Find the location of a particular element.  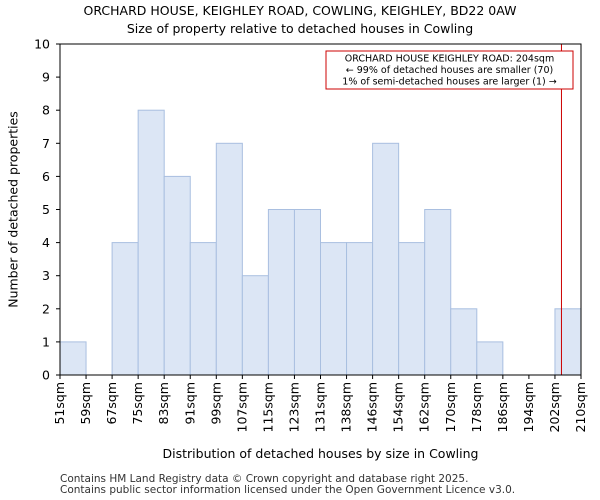

bar-115sqm is located at coordinates (281, 292).